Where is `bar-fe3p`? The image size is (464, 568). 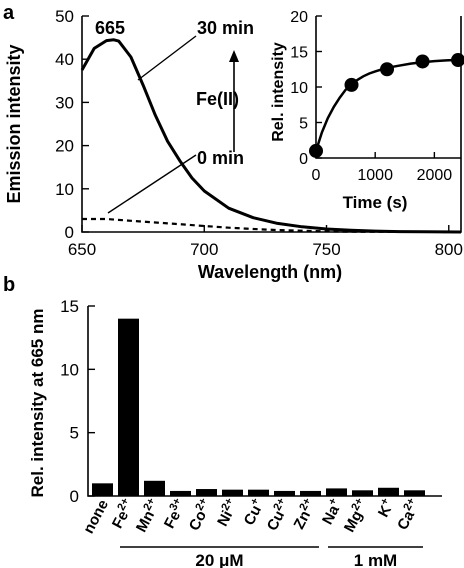 bar-fe3p is located at coordinates (180, 493).